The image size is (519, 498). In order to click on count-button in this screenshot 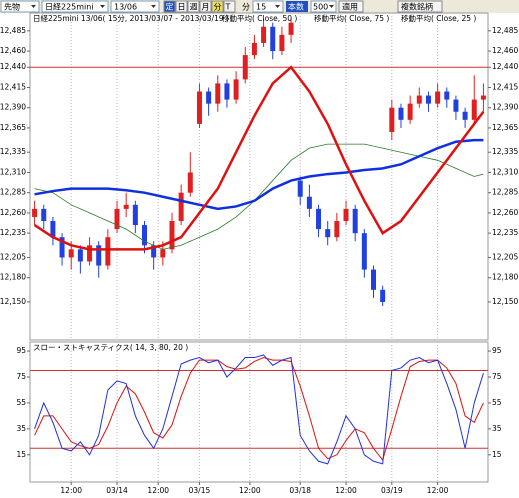, I will do `click(297, 6)`.